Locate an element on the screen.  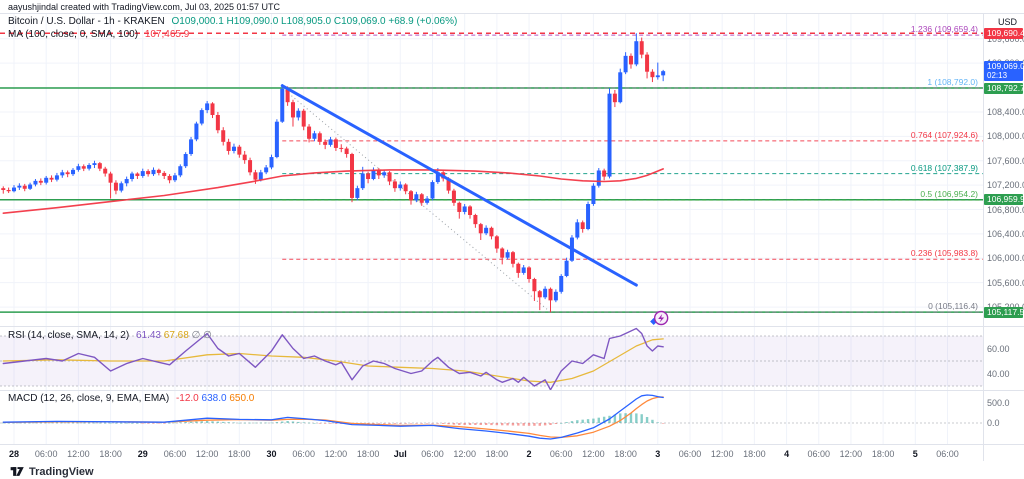
price-tick-label: 106,800.0 is located at coordinates (1005, 209).